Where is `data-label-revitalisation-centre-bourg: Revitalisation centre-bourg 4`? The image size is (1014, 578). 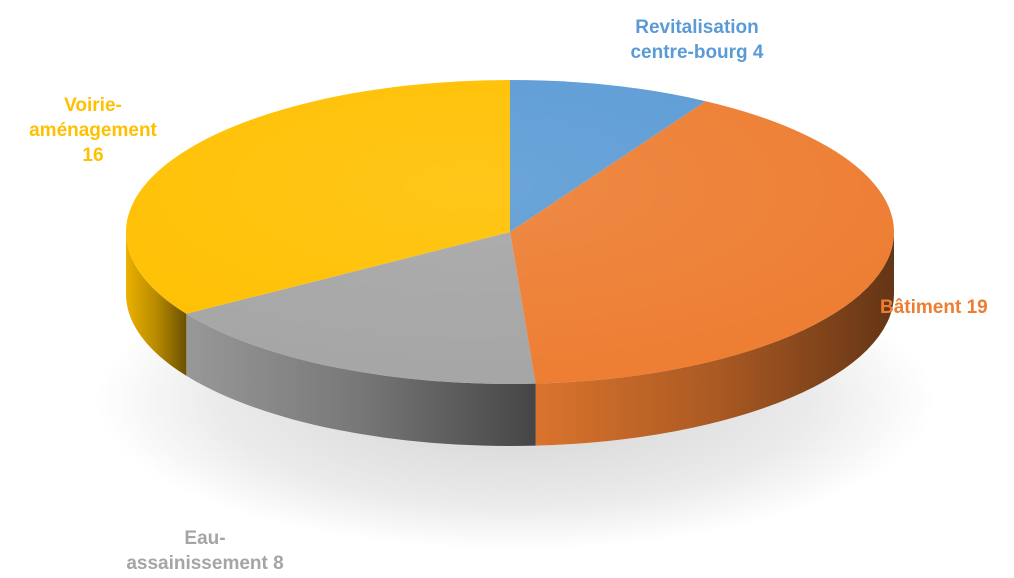
data-label-revitalisation-centre-bourg: Revitalisation centre-bourg 4 is located at coordinates (696, 40).